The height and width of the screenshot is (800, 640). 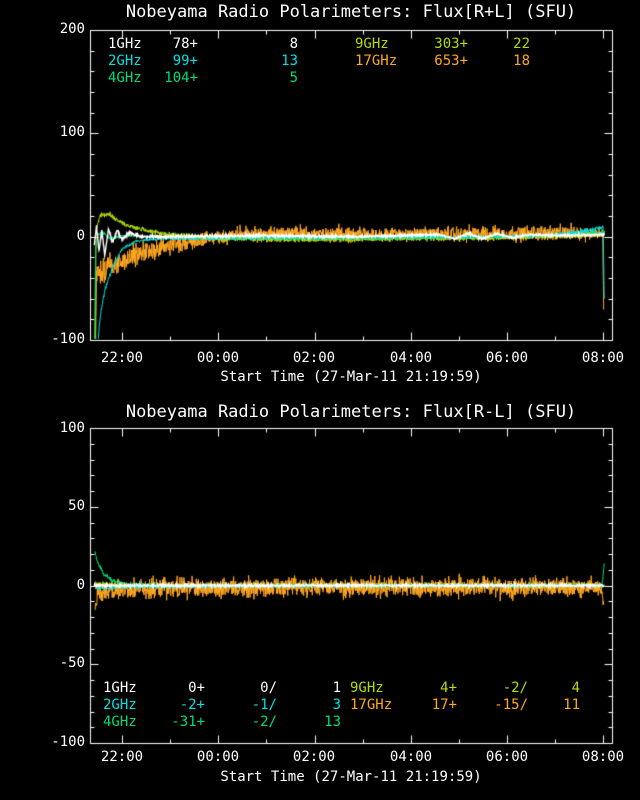 I want to click on legend-value: 78+, so click(x=185, y=44).